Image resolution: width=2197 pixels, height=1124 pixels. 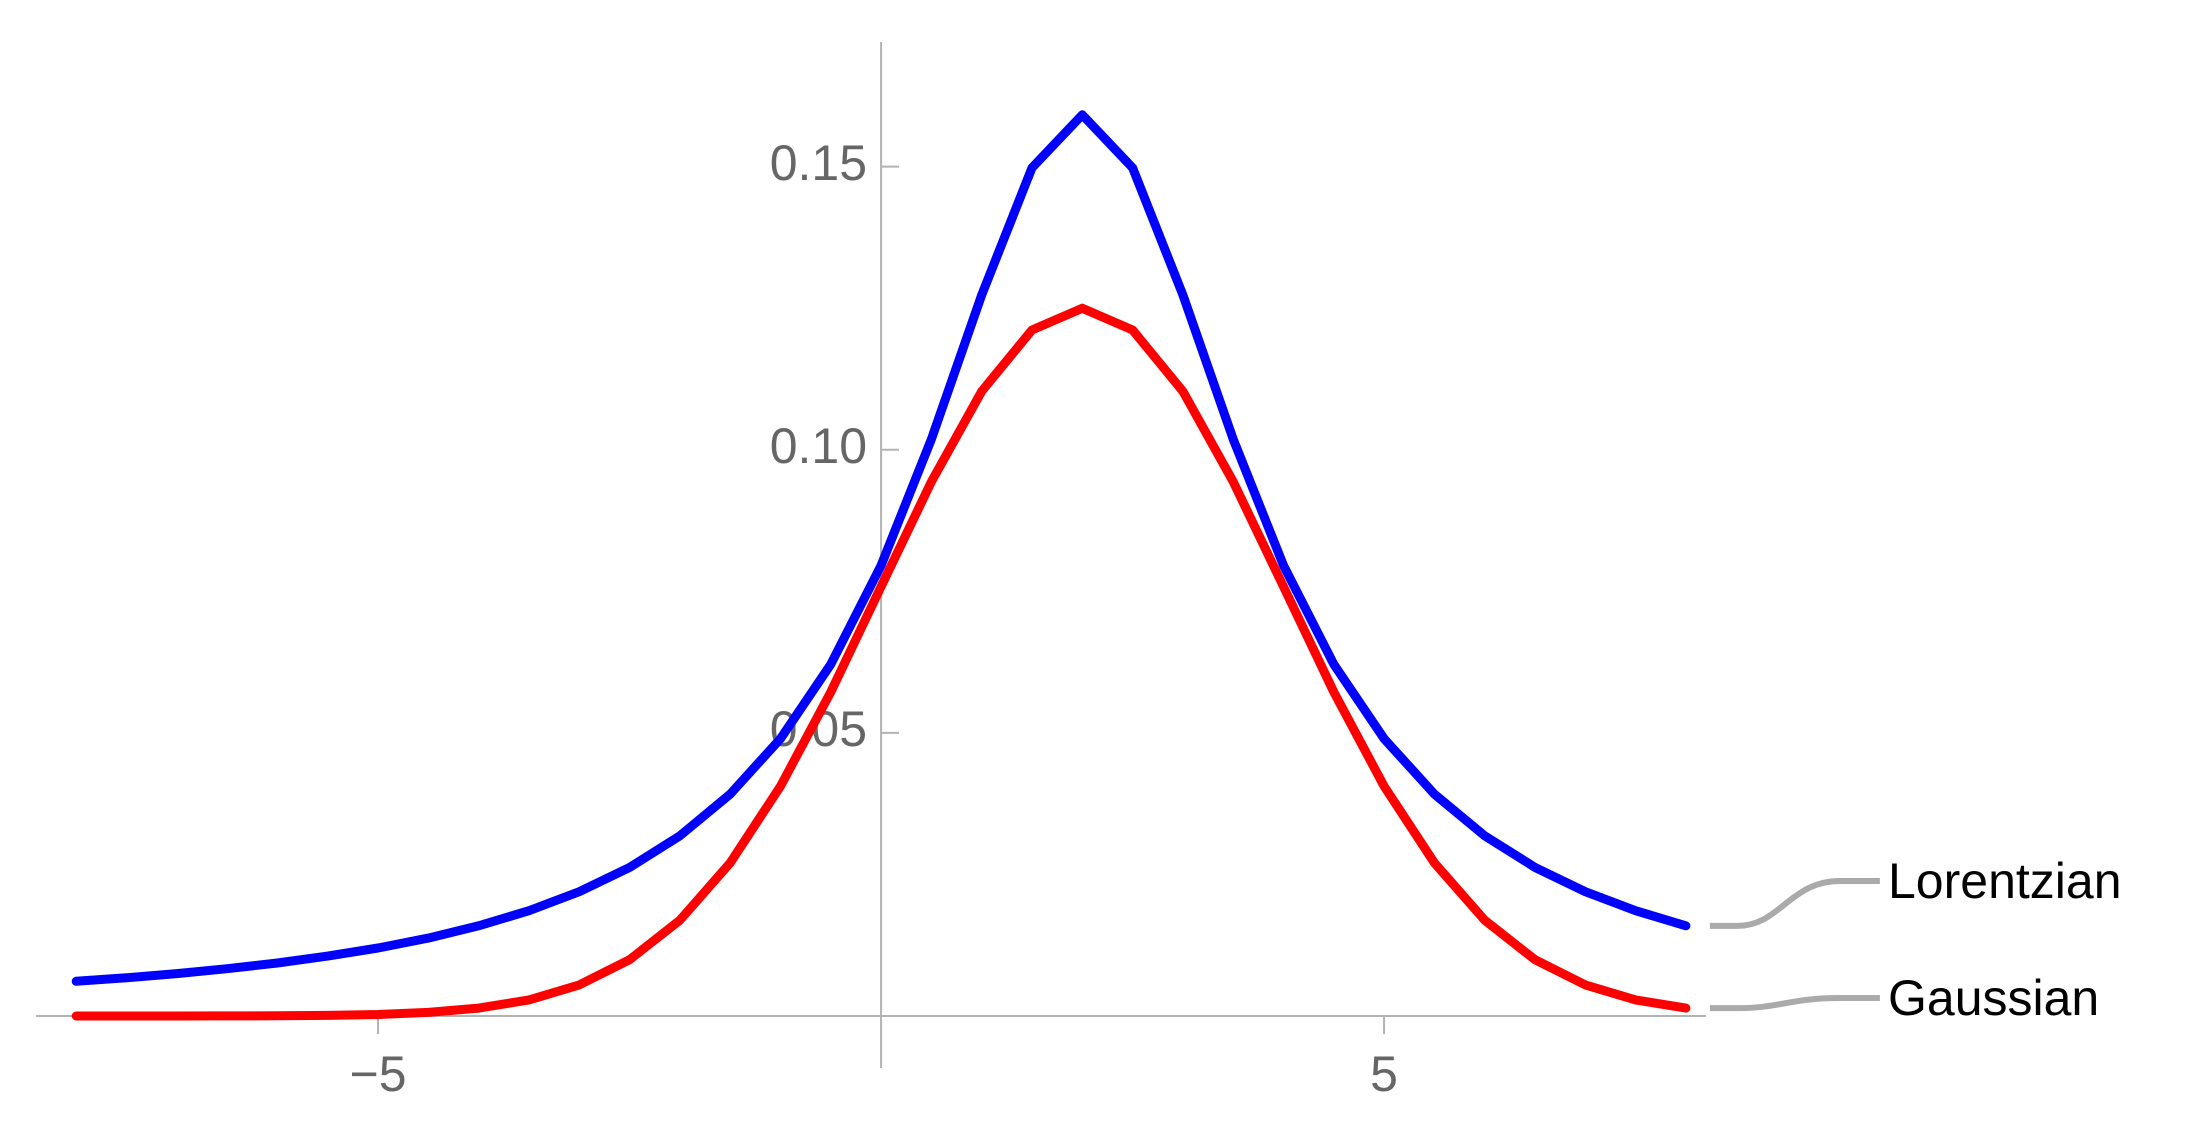 I want to click on x-tick-label: 5, so click(x=1384, y=1074).